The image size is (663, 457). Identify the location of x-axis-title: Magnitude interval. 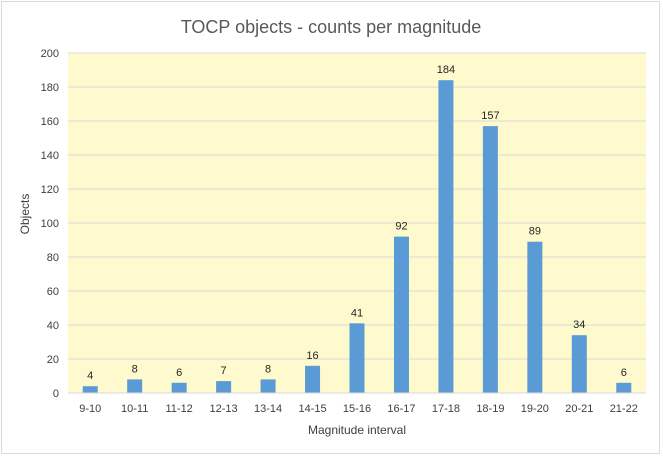
(357, 430).